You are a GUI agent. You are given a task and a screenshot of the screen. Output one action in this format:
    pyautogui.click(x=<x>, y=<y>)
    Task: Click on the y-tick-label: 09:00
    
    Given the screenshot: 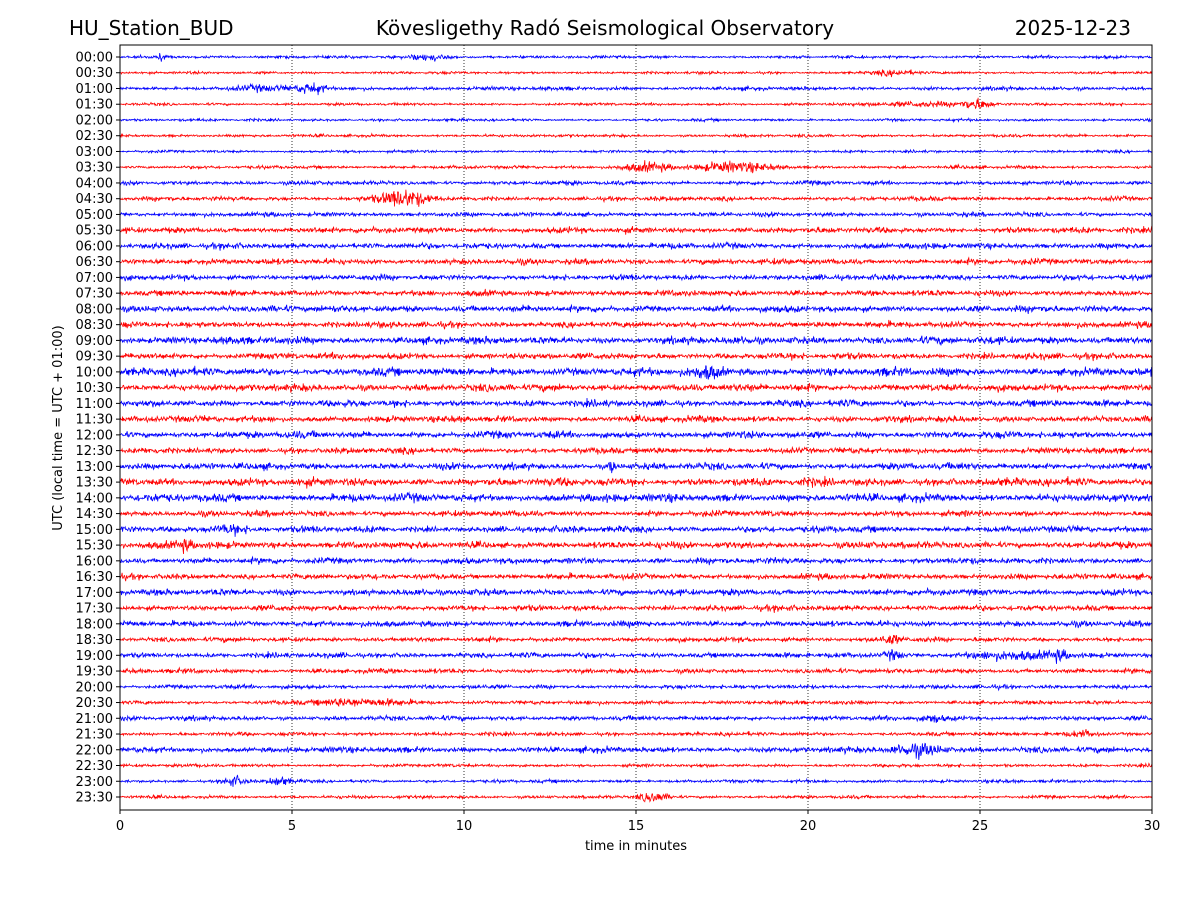 What is the action you would take?
    pyautogui.click(x=94, y=341)
    